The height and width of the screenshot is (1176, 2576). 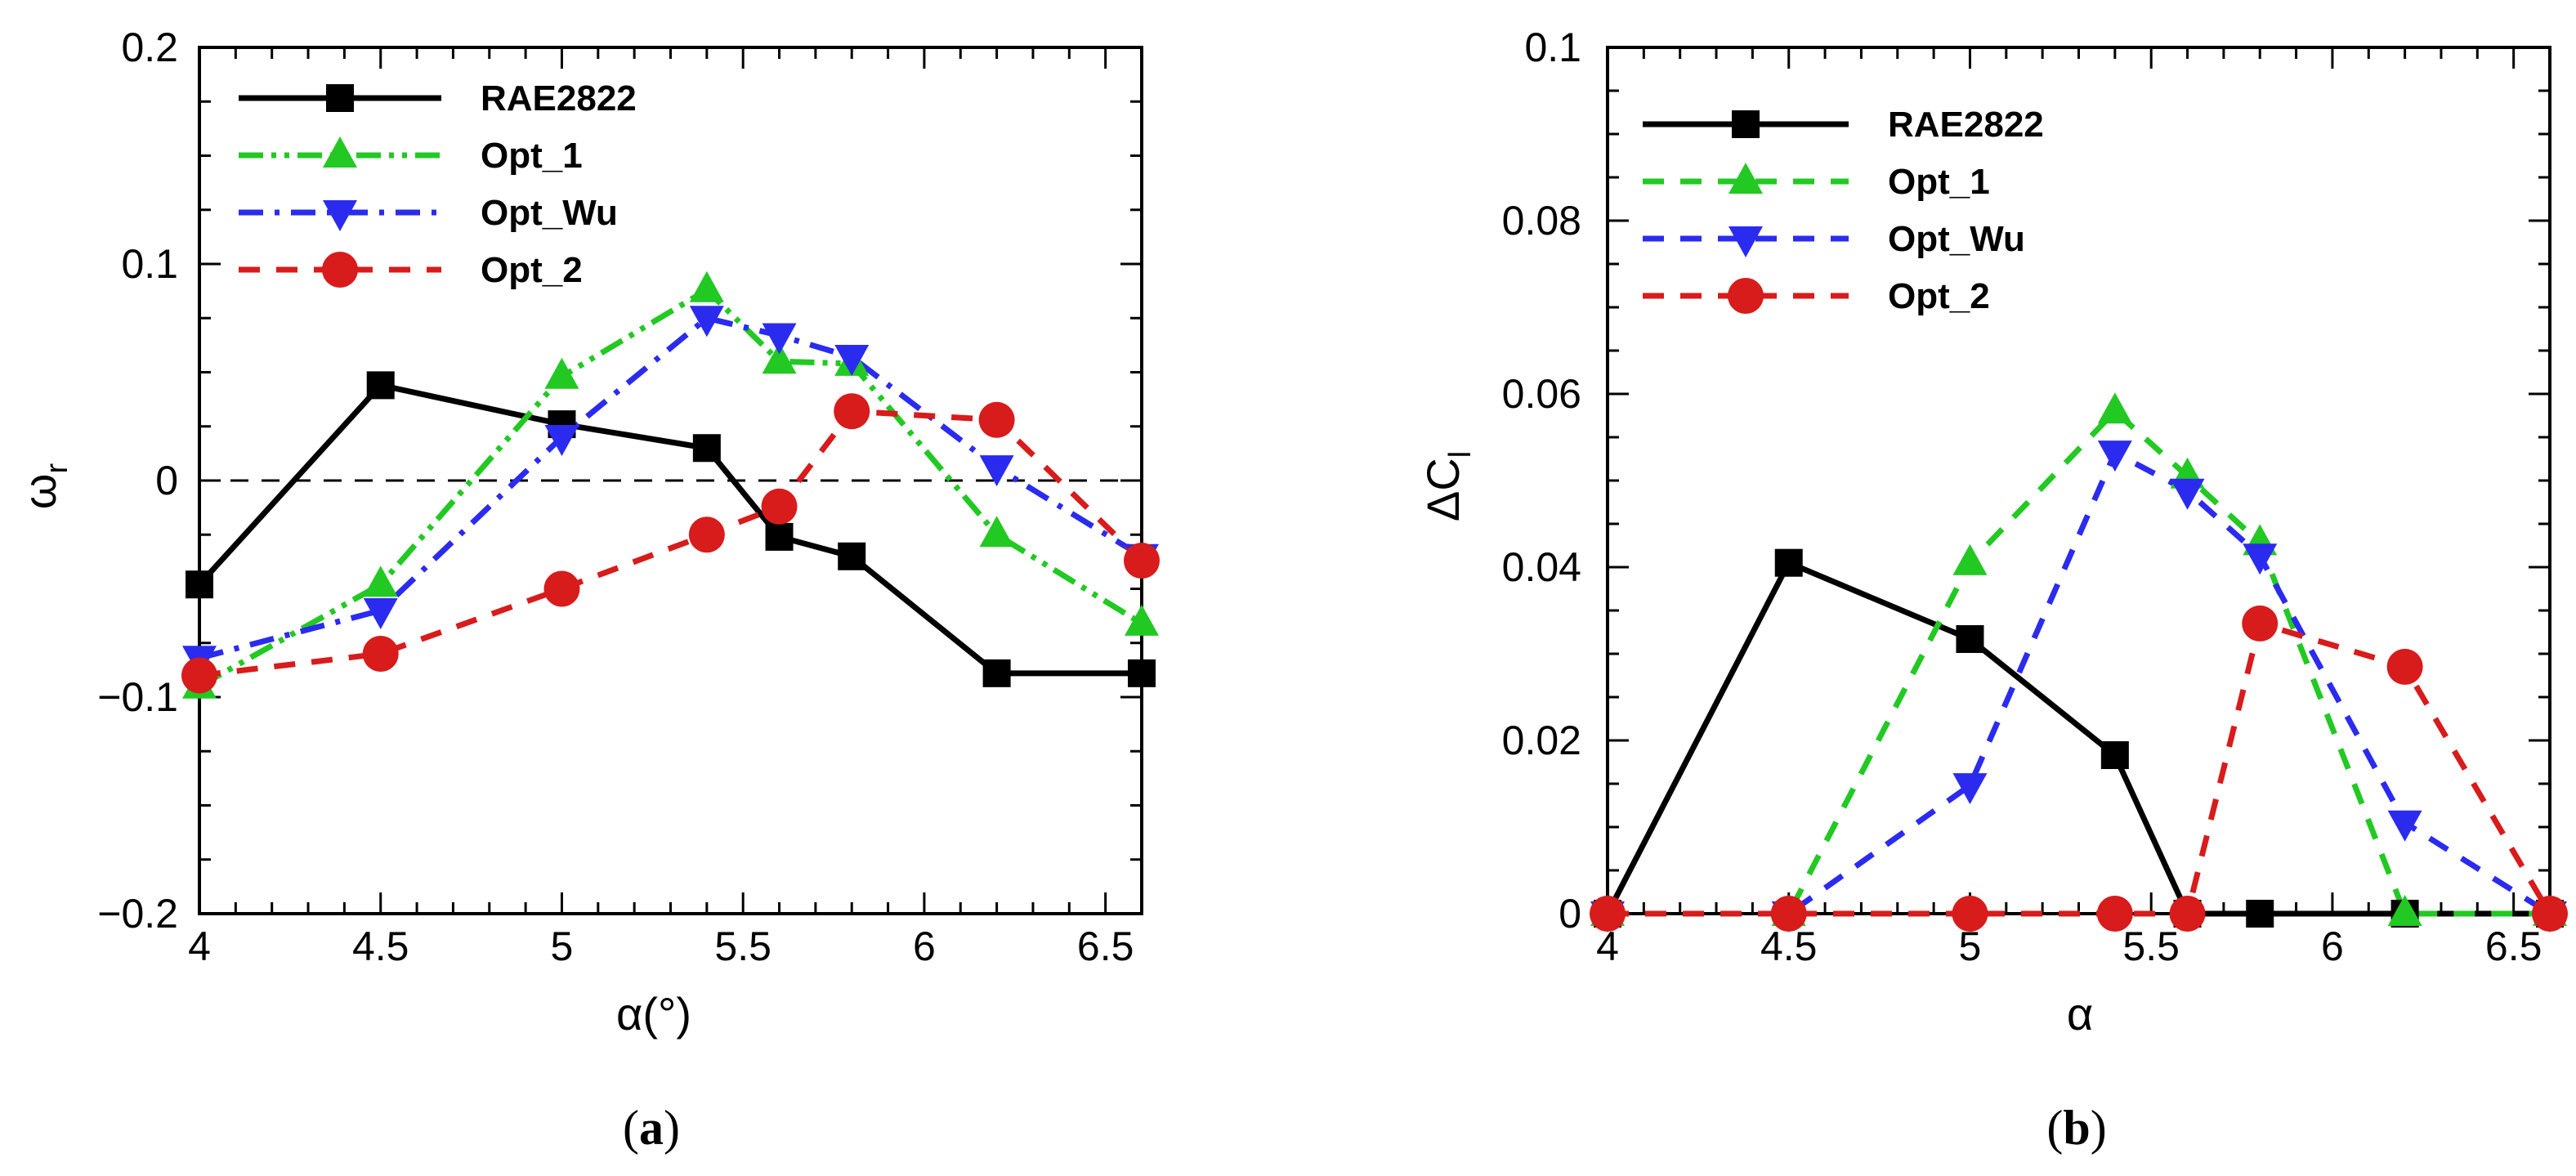 What do you see at coordinates (57, 468) in the screenshot?
I see `y-axis-label-sub: r` at bounding box center [57, 468].